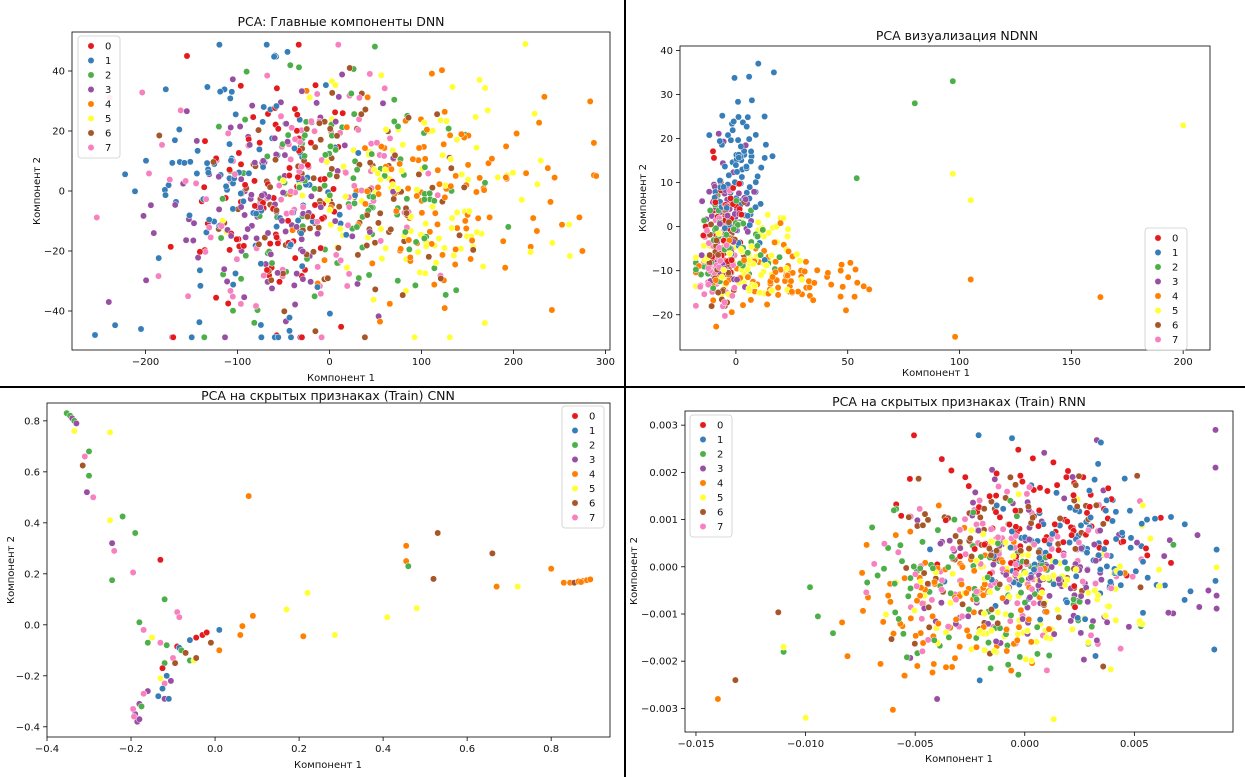  What do you see at coordinates (936, 373) in the screenshot?
I see `x-axis-label: Компонент 1` at bounding box center [936, 373].